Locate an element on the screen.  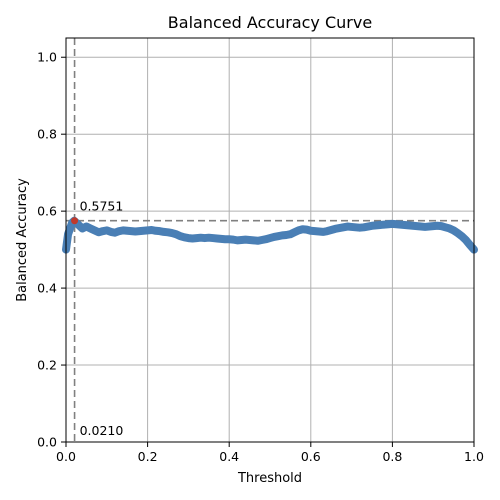
y-tick-label: 0.4 is located at coordinates (47, 288).